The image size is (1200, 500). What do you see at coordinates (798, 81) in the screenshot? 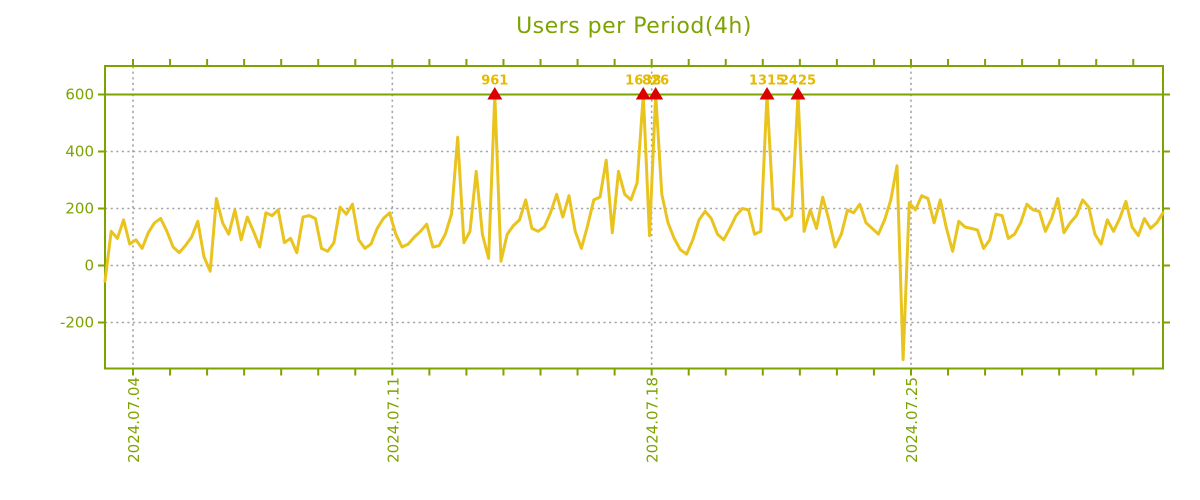
I see `peak-value-label: 2425` at bounding box center [798, 81].